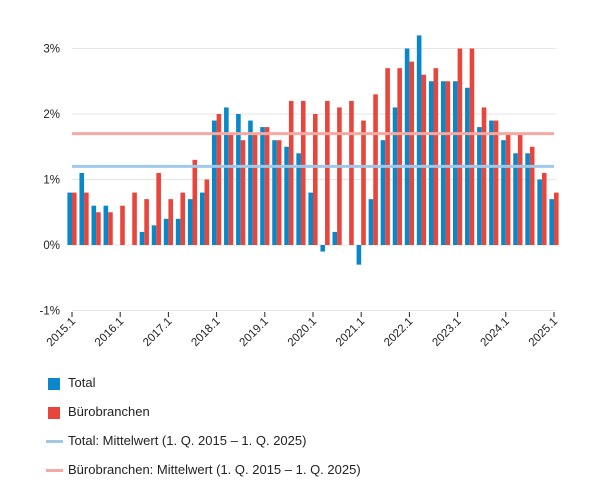 This screenshot has width=604, height=499. I want to click on legend-label-buerobranchen: Bürobranchen, so click(109, 411).